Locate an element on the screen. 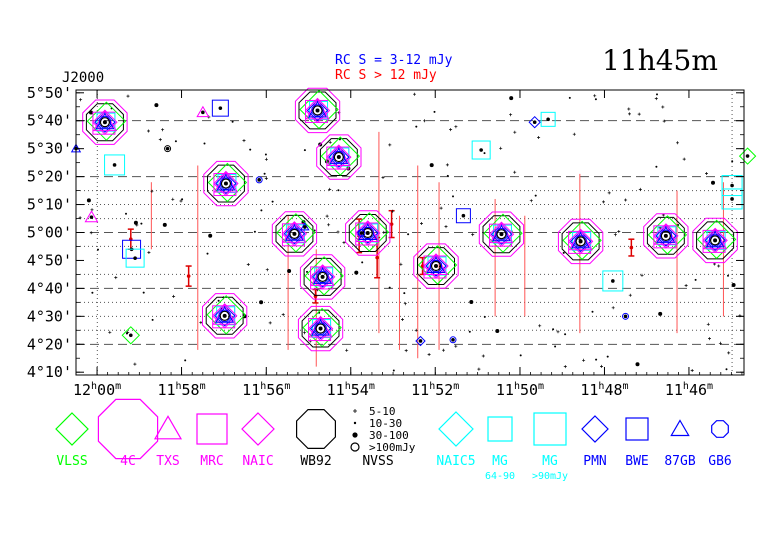  x-tick-label: 11h52m is located at coordinates (435, 390).